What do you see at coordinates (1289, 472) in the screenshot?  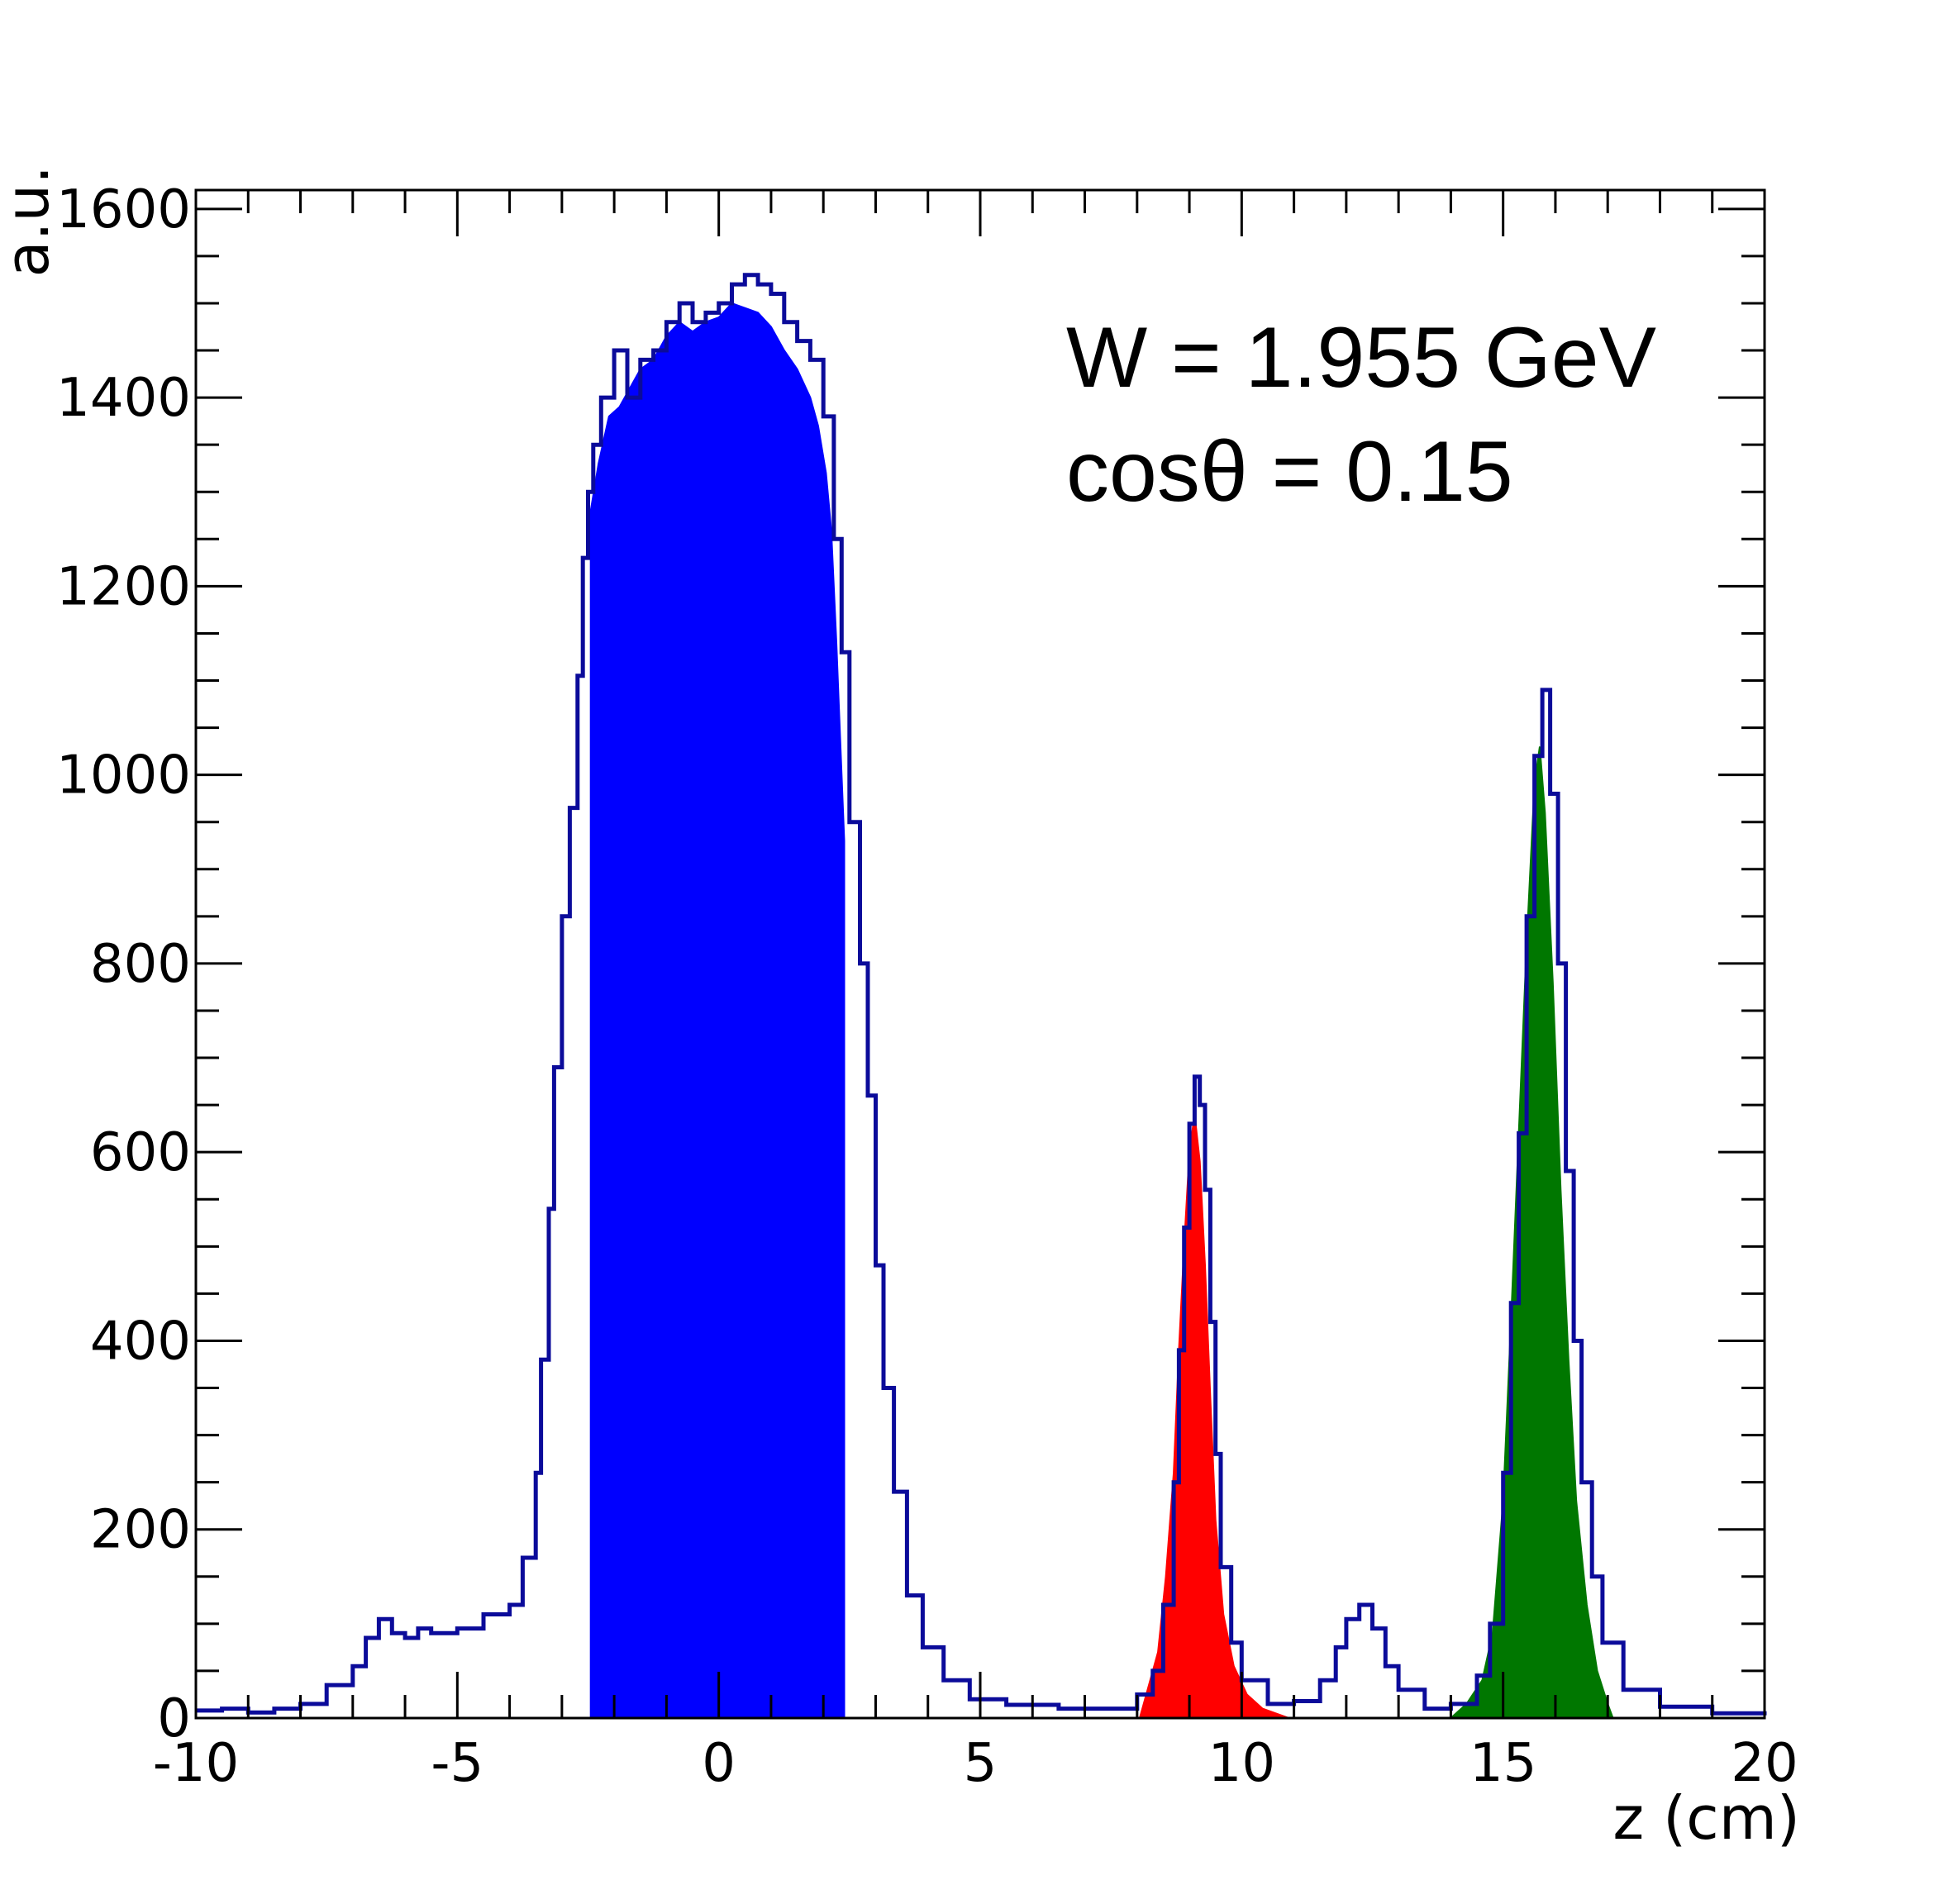 I see `annotation-angle: cosθ = 0.15` at bounding box center [1289, 472].